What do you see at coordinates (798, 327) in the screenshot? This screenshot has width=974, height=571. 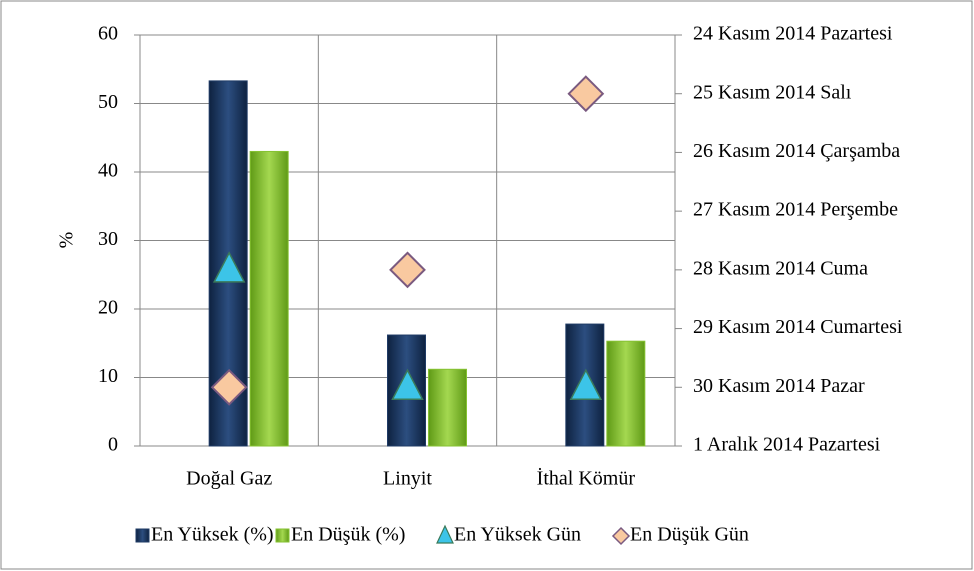 I see `y2-tick-label: 29 Kasım 2014 Cumartesi` at bounding box center [798, 327].